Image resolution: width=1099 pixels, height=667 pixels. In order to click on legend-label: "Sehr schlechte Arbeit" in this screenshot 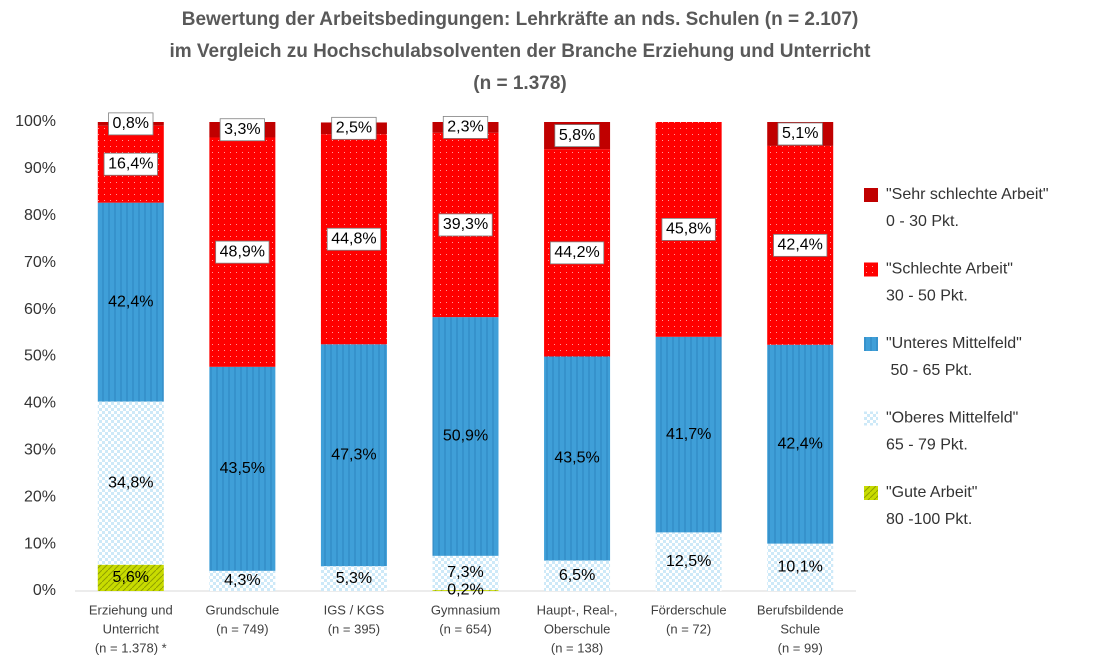, I will do `click(967, 194)`.